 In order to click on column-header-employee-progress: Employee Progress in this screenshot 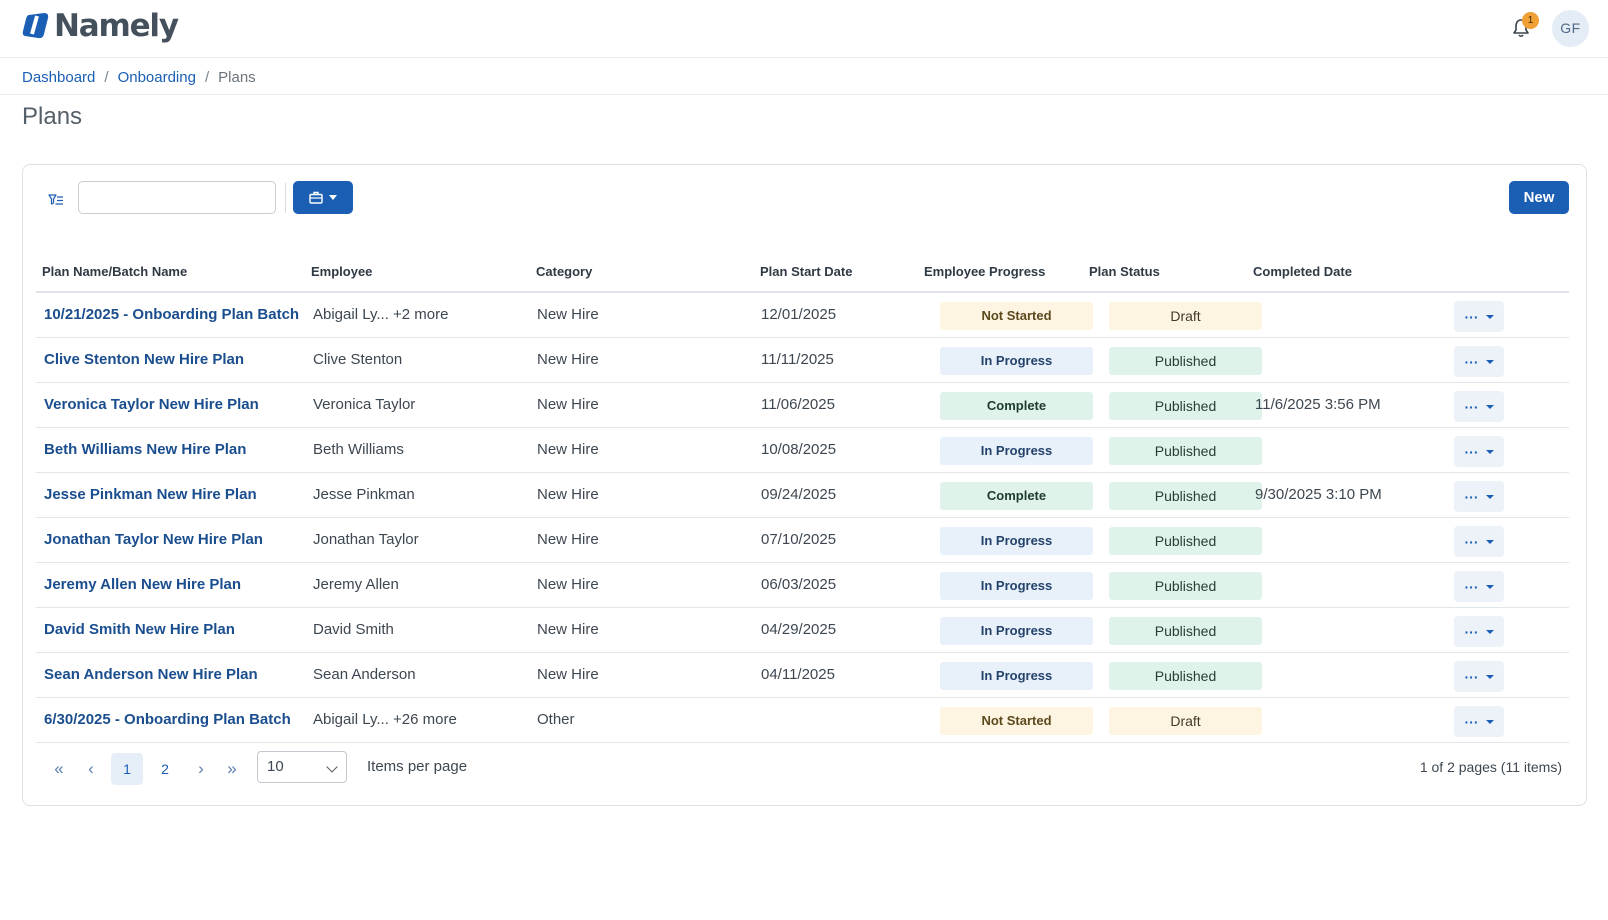, I will do `click(985, 271)`.